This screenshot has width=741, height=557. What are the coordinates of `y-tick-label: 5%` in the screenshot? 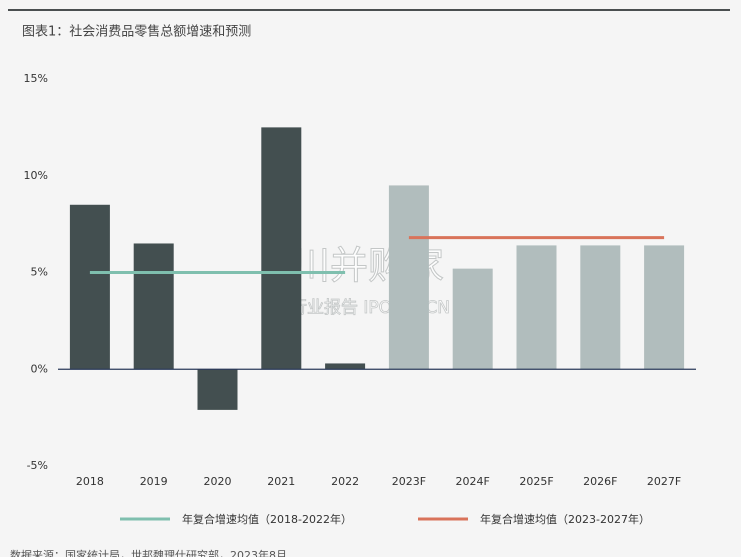 It's located at (39, 272).